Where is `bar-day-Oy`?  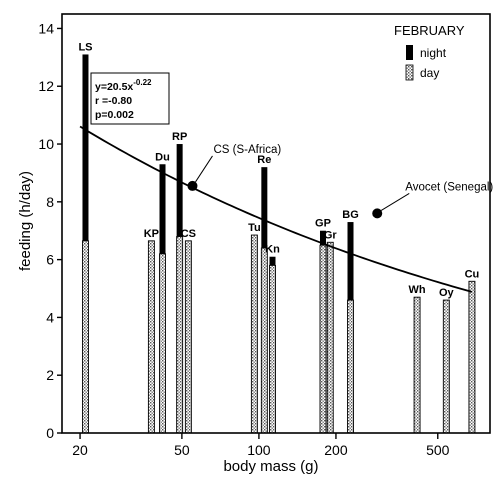
bar-day-Oy is located at coordinates (446, 366).